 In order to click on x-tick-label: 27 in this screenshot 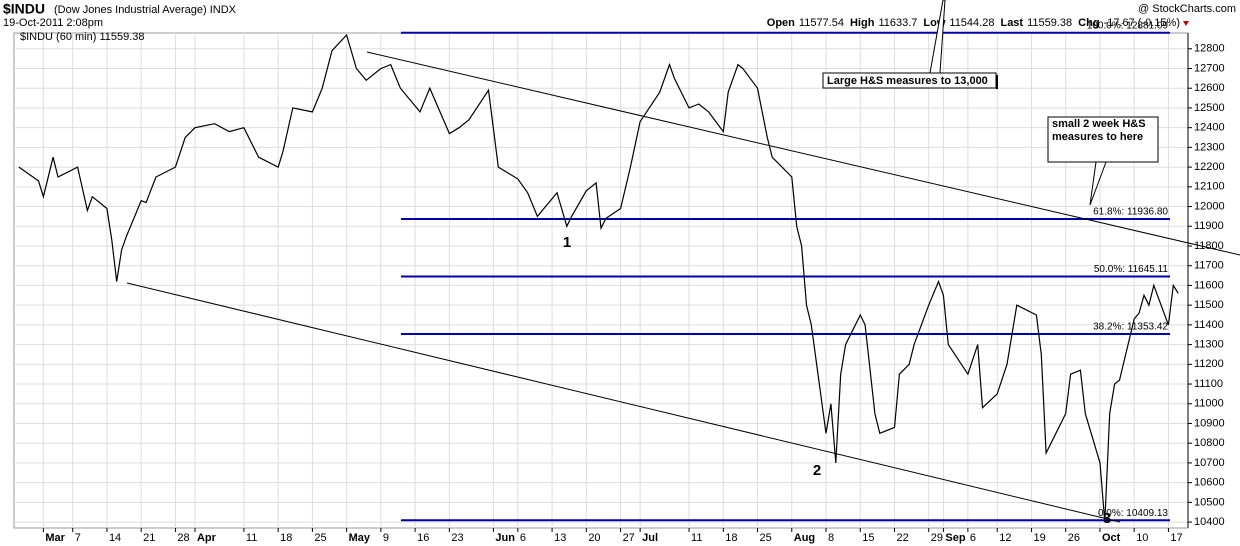, I will do `click(629, 538)`.